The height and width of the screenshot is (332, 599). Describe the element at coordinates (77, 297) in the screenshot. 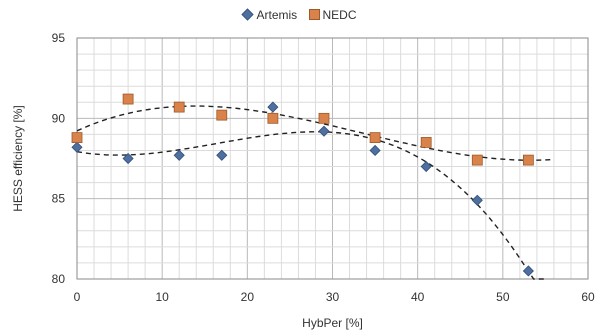

I see `x-tick-label: 0` at that location.